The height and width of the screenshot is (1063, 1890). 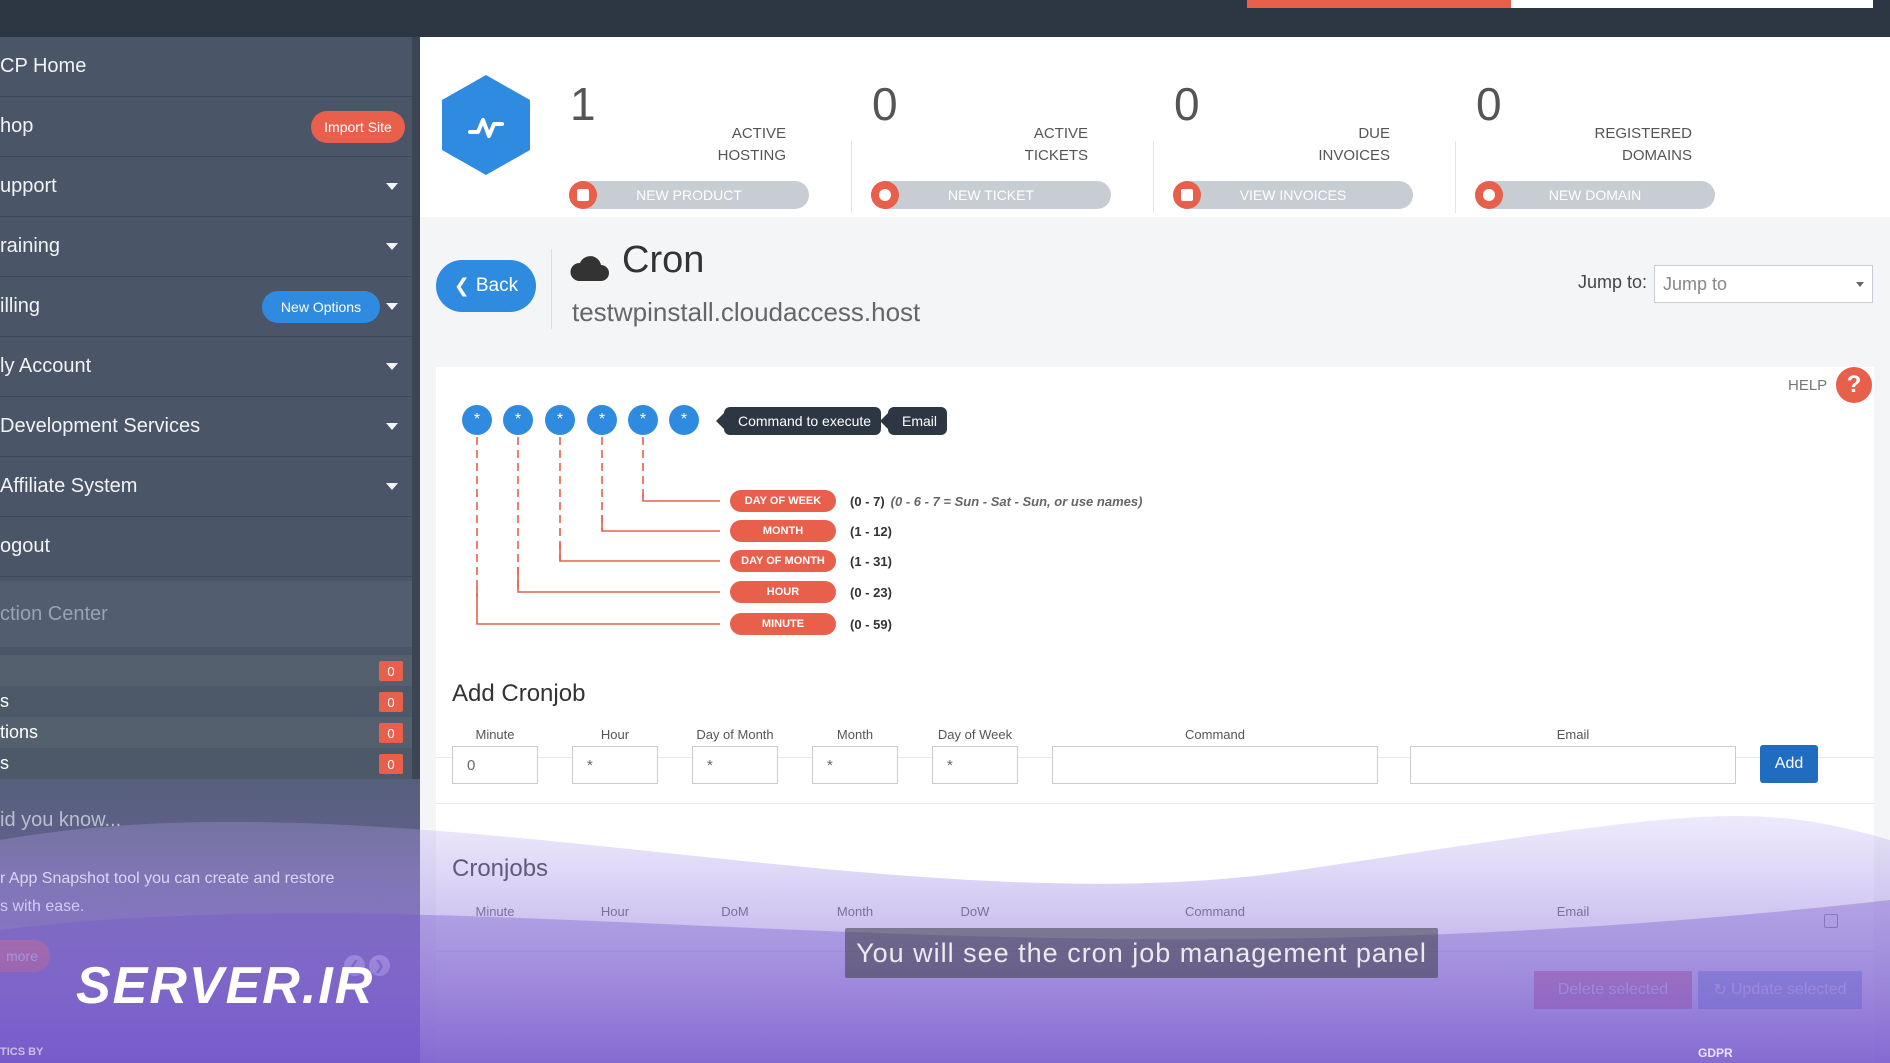 What do you see at coordinates (1187, 104) in the screenshot?
I see `stat-number: 0` at bounding box center [1187, 104].